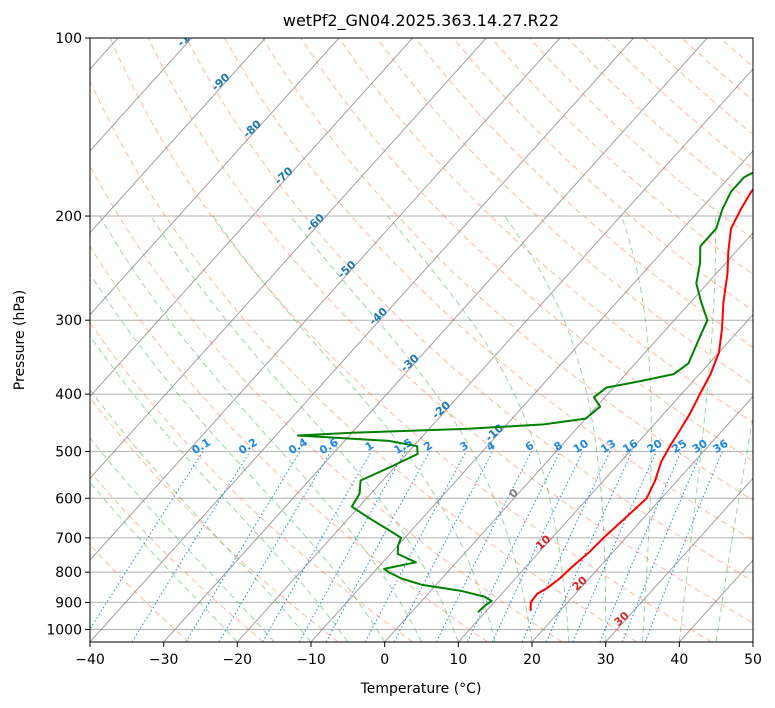  Describe the element at coordinates (68, 39) in the screenshot. I see `y-tick-label: 100` at that location.